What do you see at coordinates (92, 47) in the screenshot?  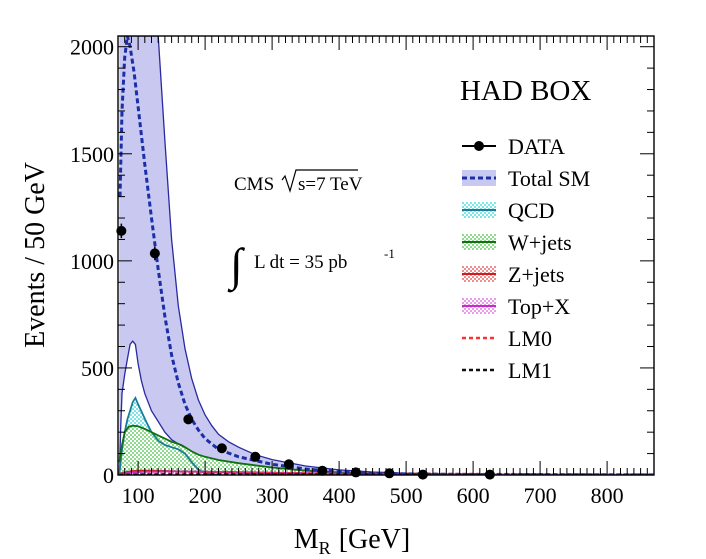 I see `y-tick-label: 2000` at bounding box center [92, 47].